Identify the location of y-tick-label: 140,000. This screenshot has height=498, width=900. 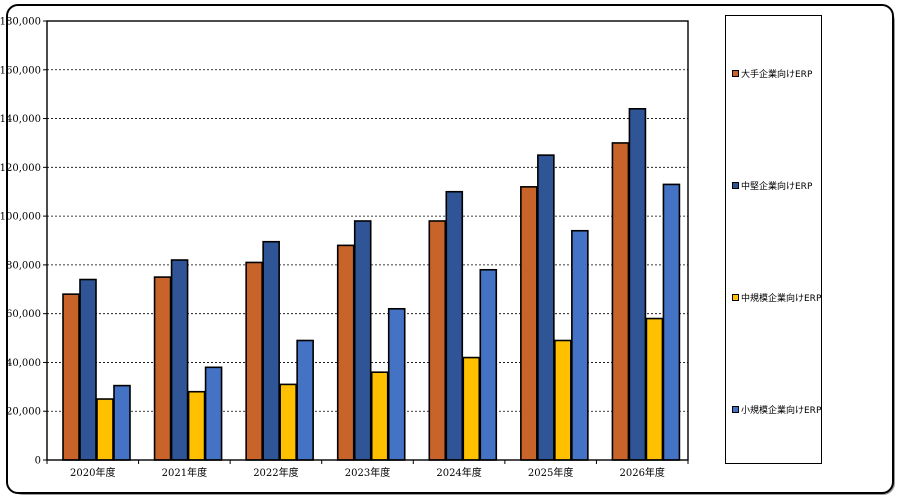
(20, 119).